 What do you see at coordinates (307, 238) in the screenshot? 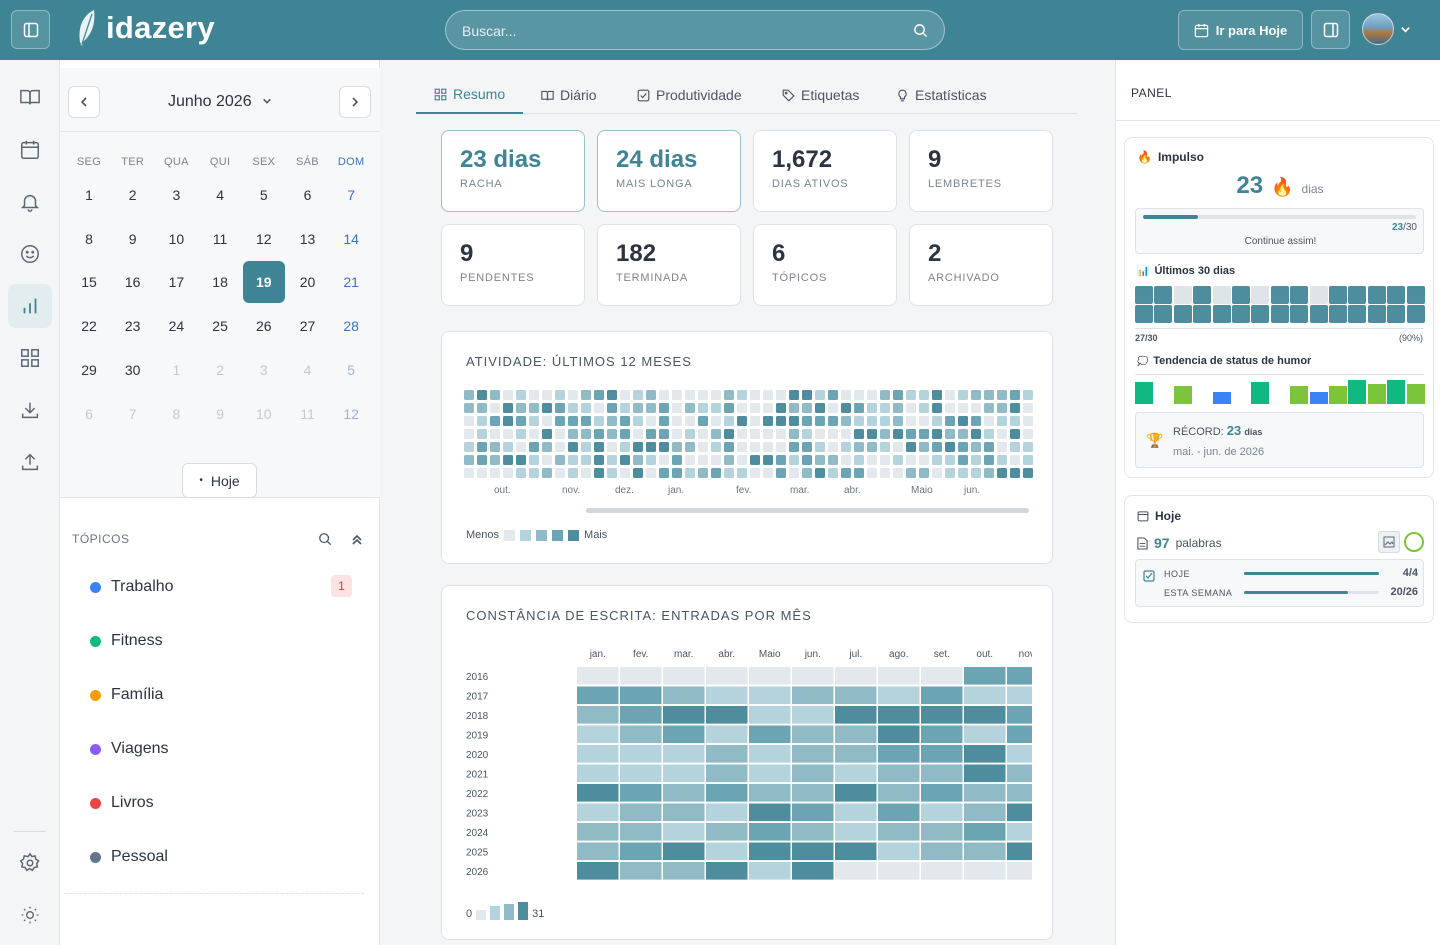
I see `calendar-day: 13` at bounding box center [307, 238].